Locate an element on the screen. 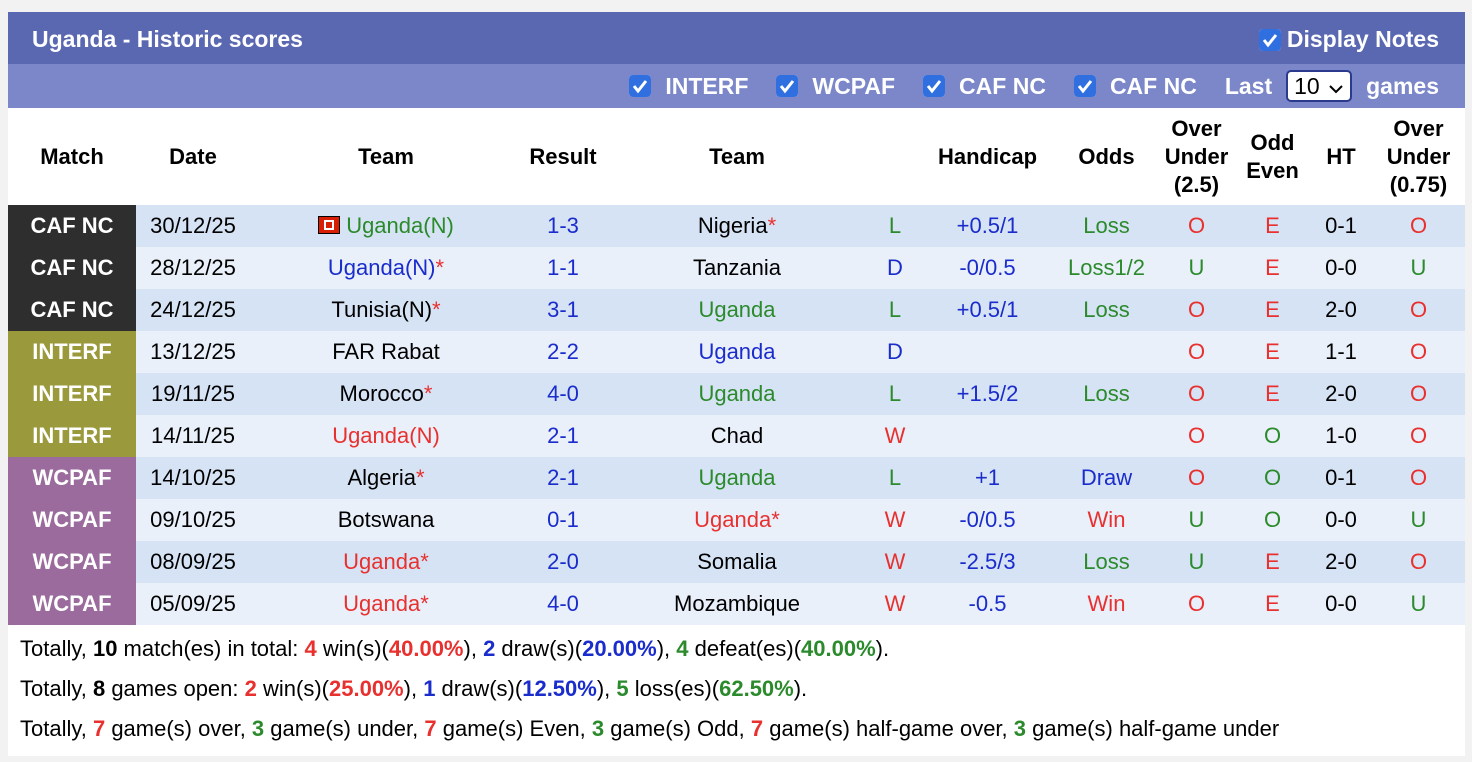  summary-count: 7 is located at coordinates (99, 728).